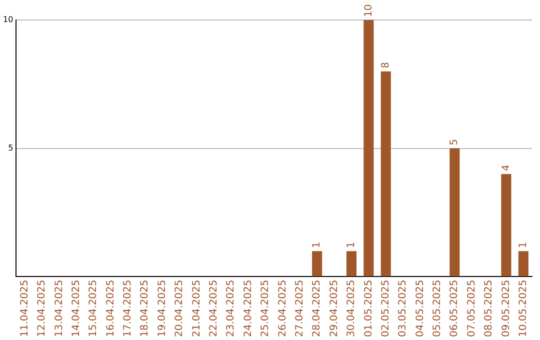 The height and width of the screenshot is (340, 540). Describe the element at coordinates (59, 309) in the screenshot. I see `x-tick-label: 13.04.2025` at that location.